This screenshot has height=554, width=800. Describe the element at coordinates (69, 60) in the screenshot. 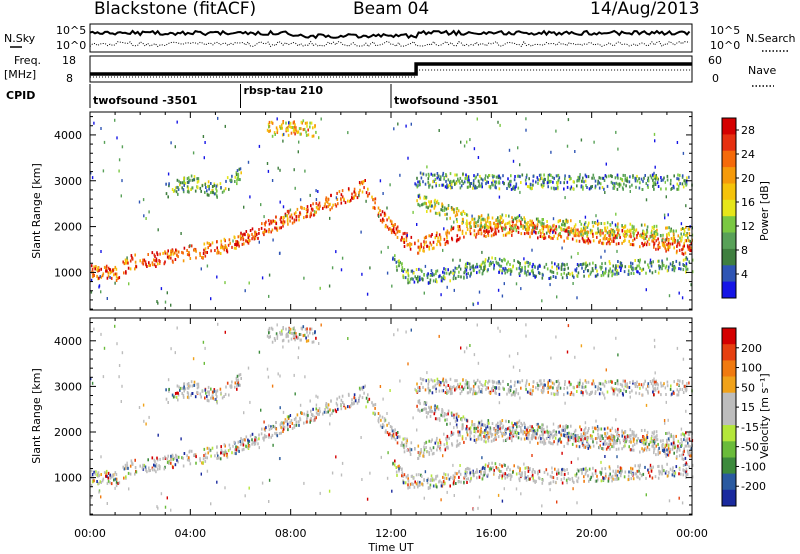

I see `freq-tick-top: 18` at that location.